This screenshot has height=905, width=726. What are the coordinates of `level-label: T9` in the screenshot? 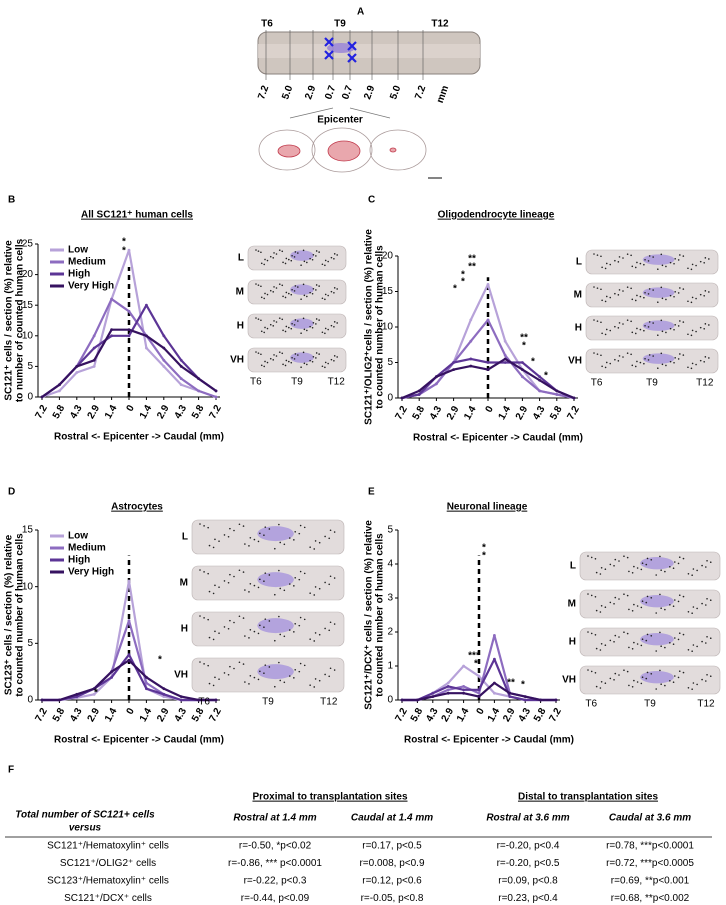 It's located at (340, 24).